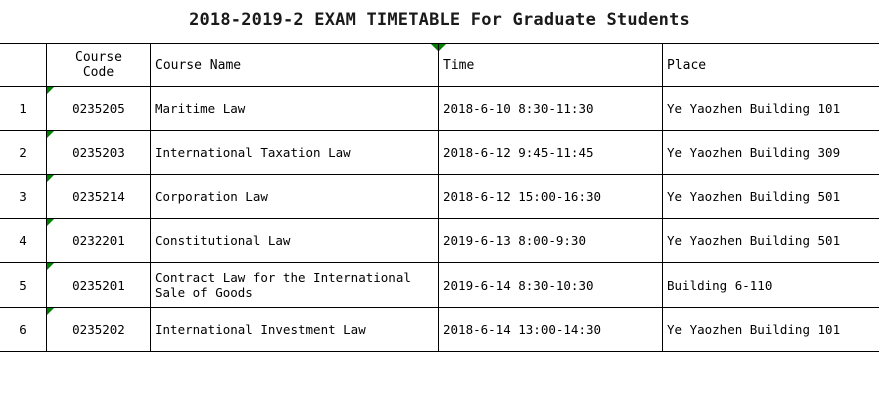 The image size is (879, 401). I want to click on cell-course-code: 0235205, so click(98, 108).